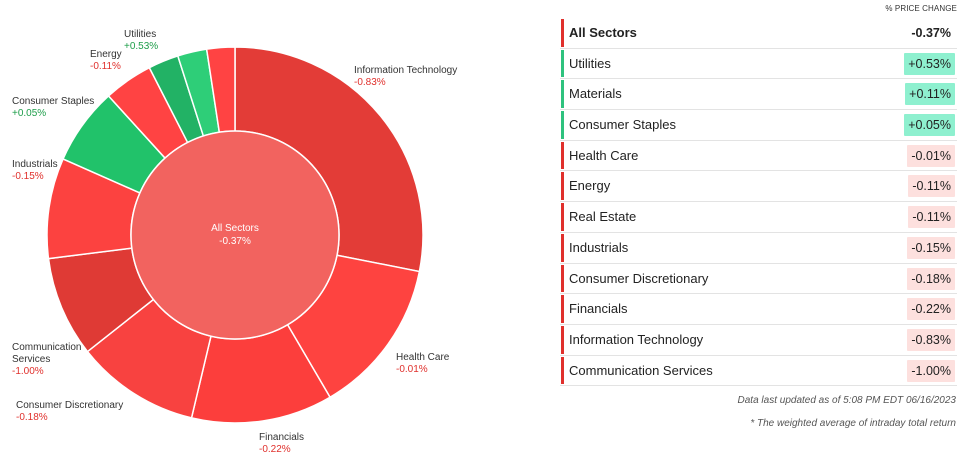 This screenshot has width=966, height=469. Describe the element at coordinates (758, 187) in the screenshot. I see `sector-row-energy: Energy -0.11%` at that location.